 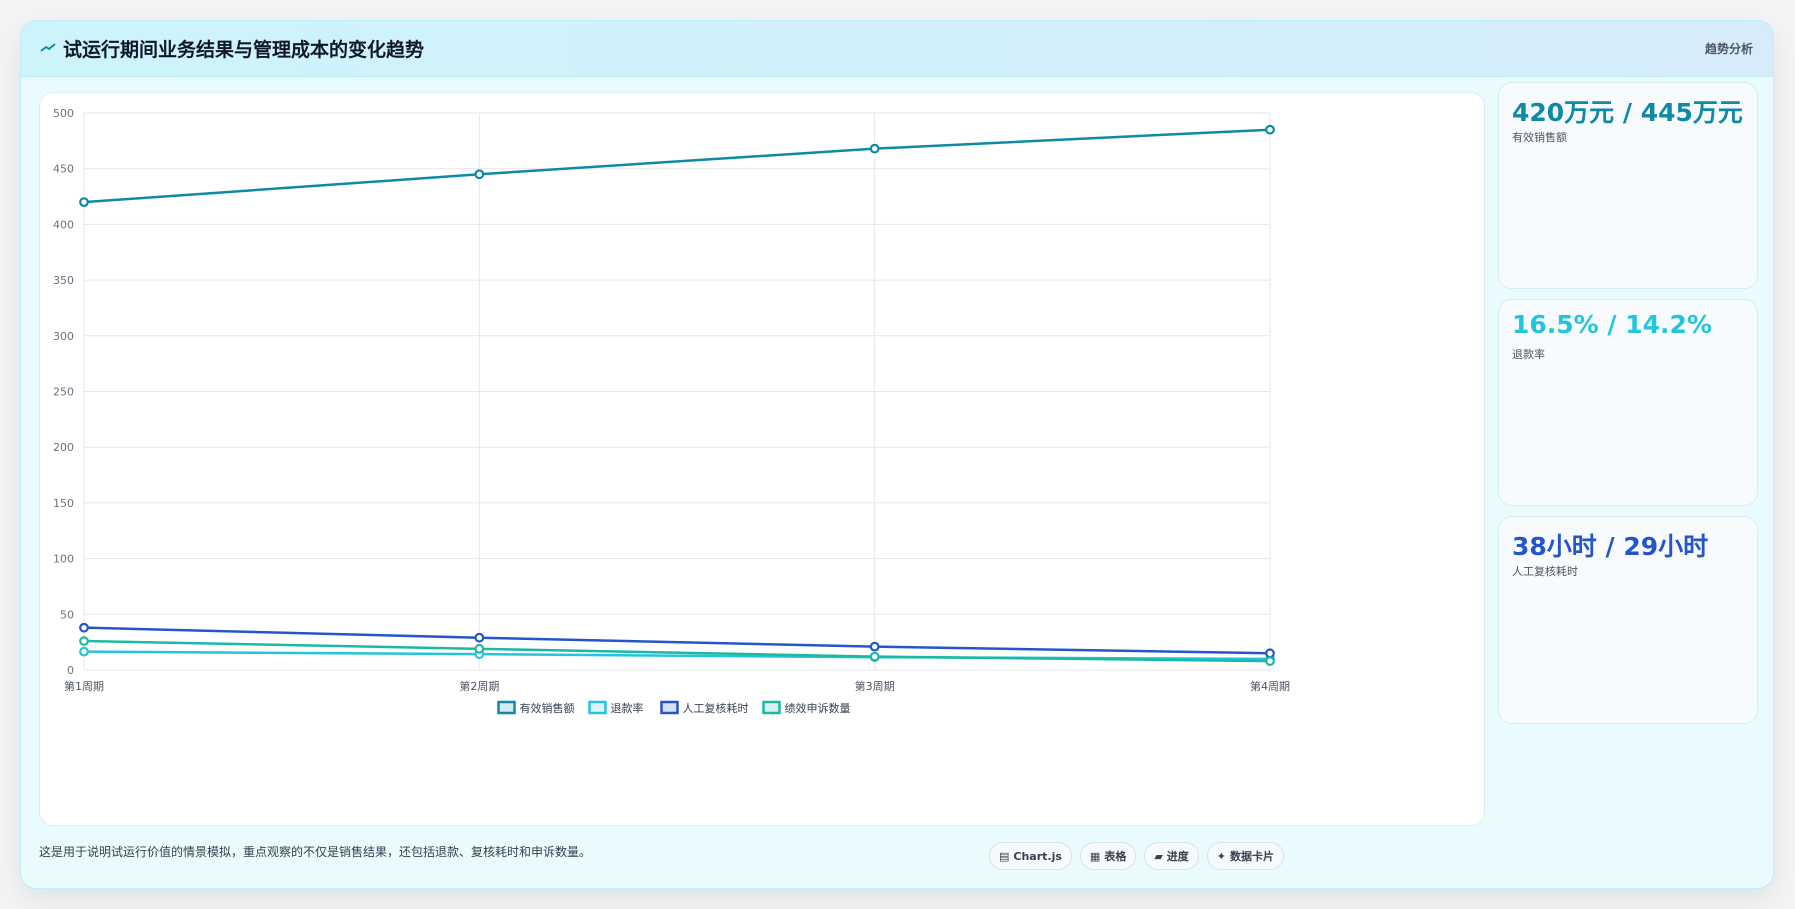 What do you see at coordinates (1177, 856) in the screenshot?
I see `pill-label: 进度` at bounding box center [1177, 856].